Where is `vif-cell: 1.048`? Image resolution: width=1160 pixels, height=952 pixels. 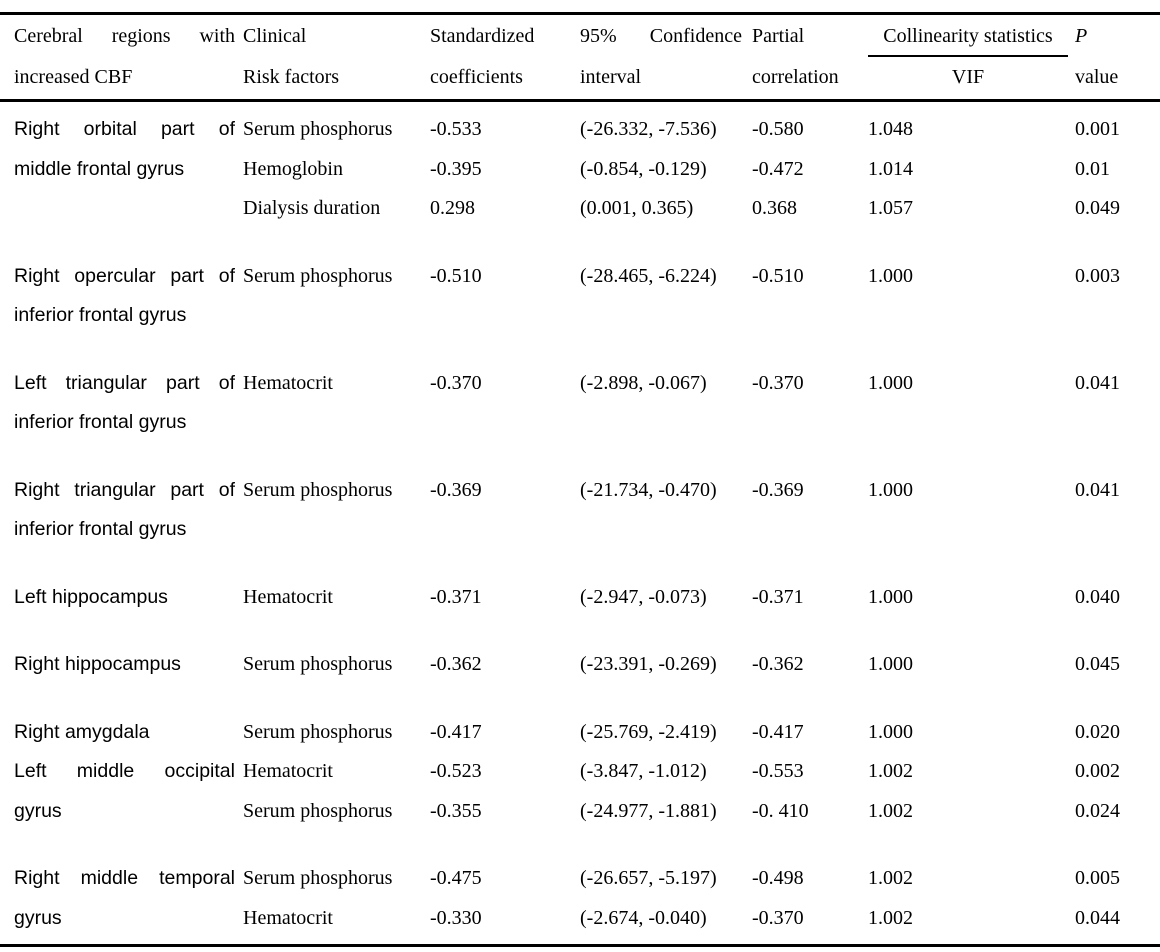
vif-cell: 1.048 is located at coordinates (890, 129).